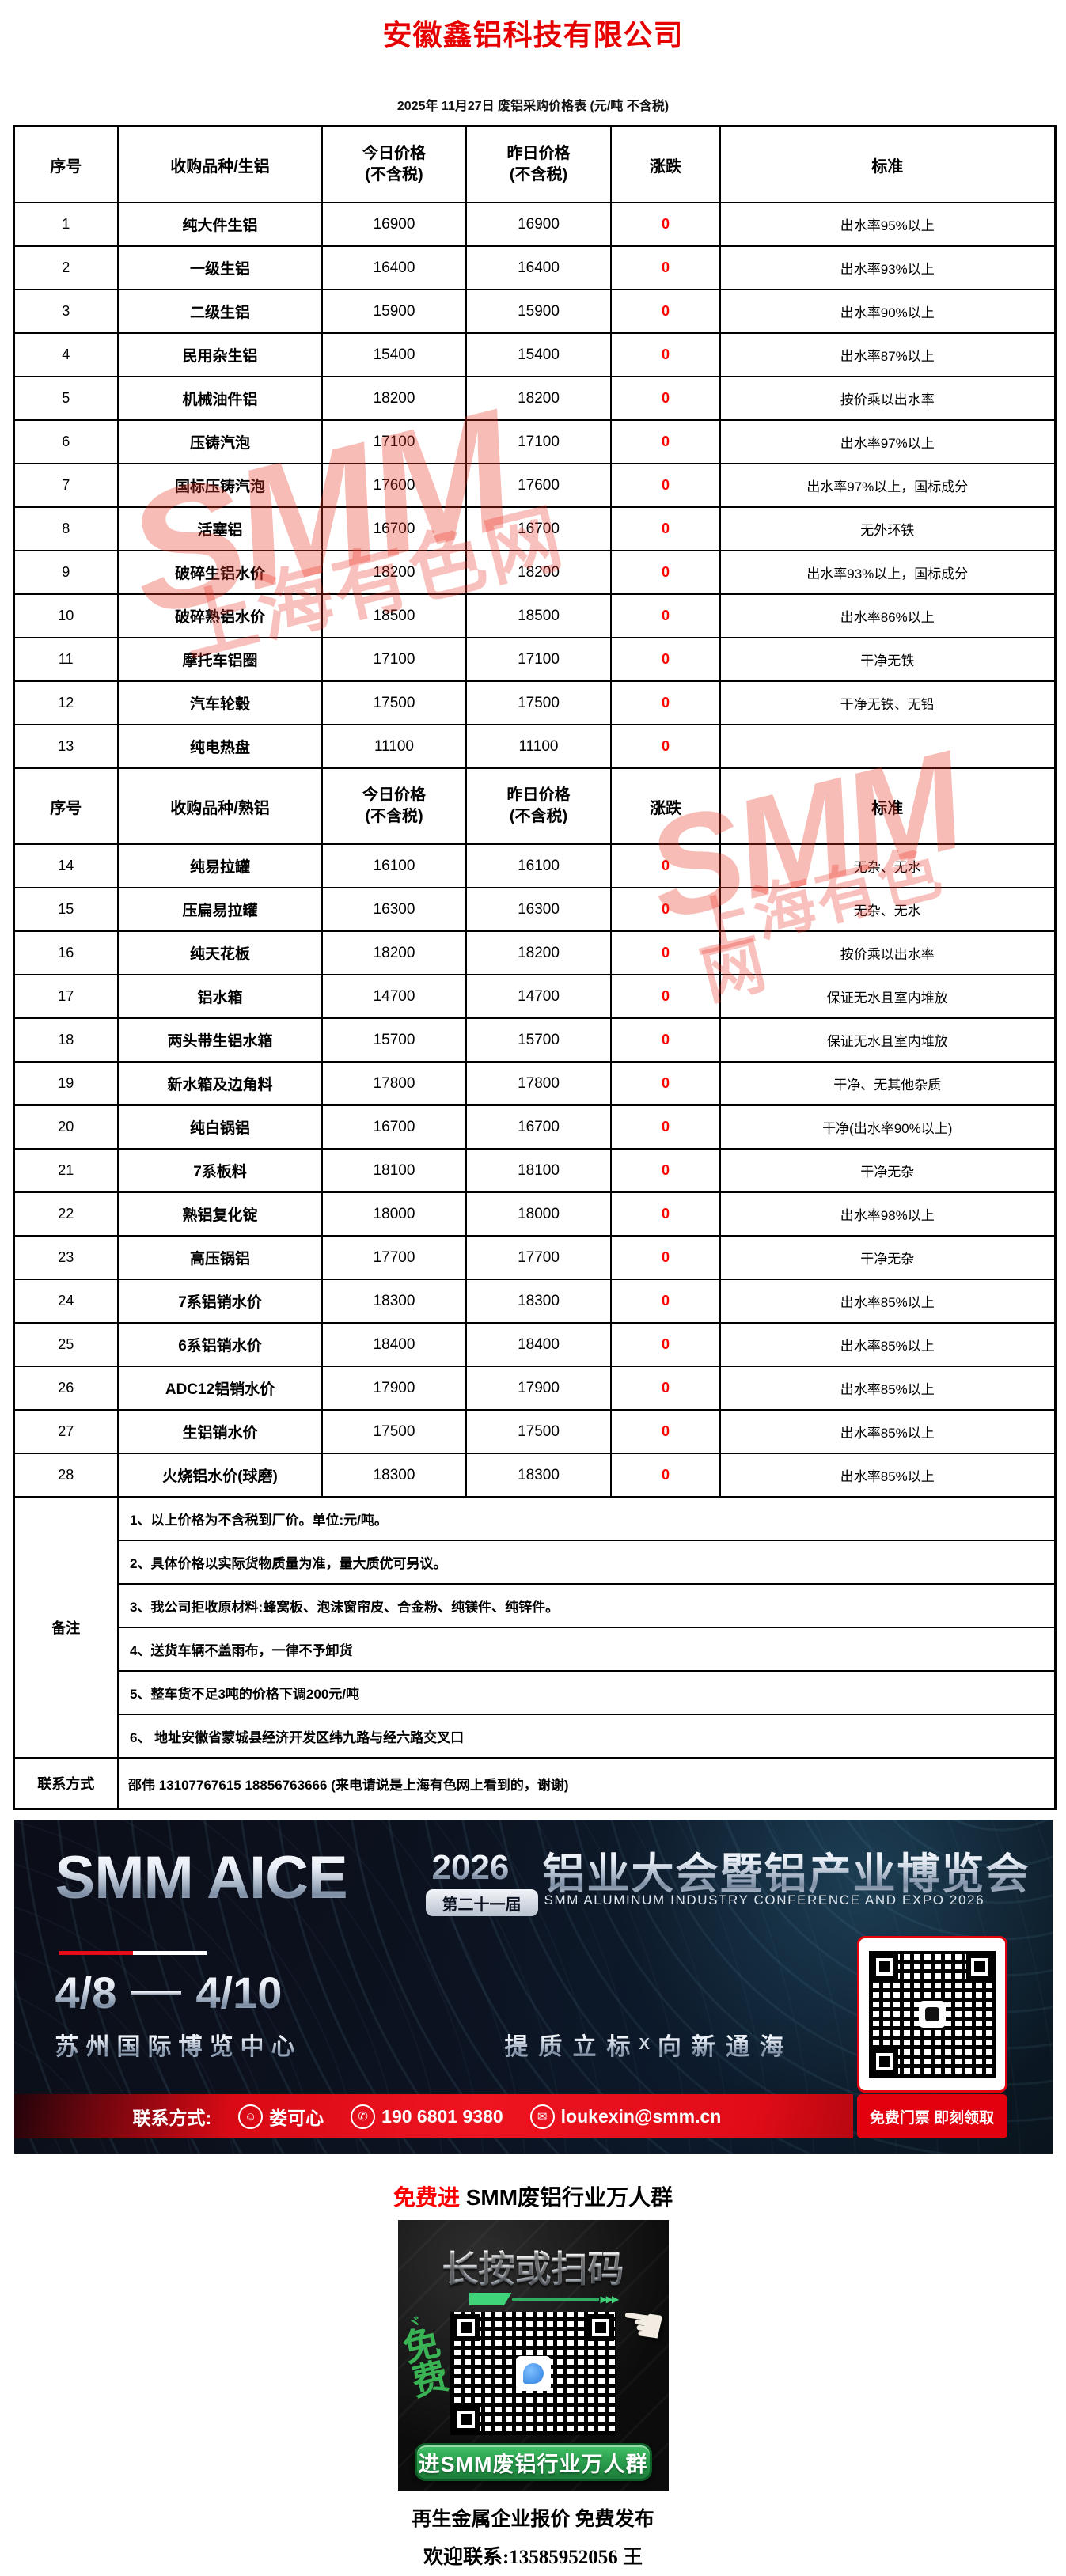 Image resolution: width=1066 pixels, height=2576 pixels. I want to click on cell-name: 高压锅铝, so click(220, 1257).